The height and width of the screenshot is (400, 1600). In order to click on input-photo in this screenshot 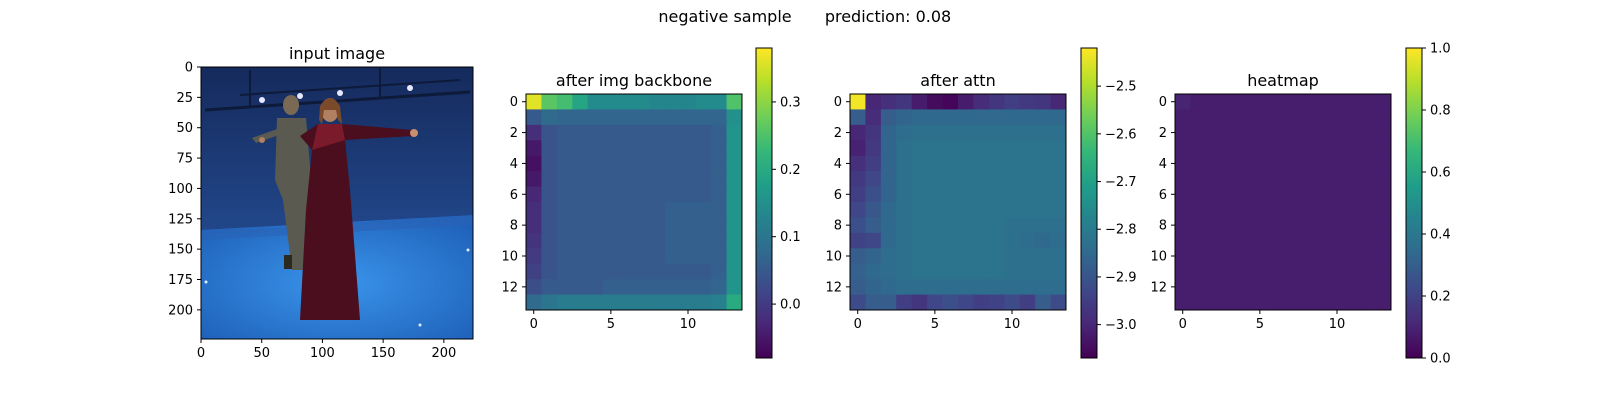, I will do `click(337, 203)`.